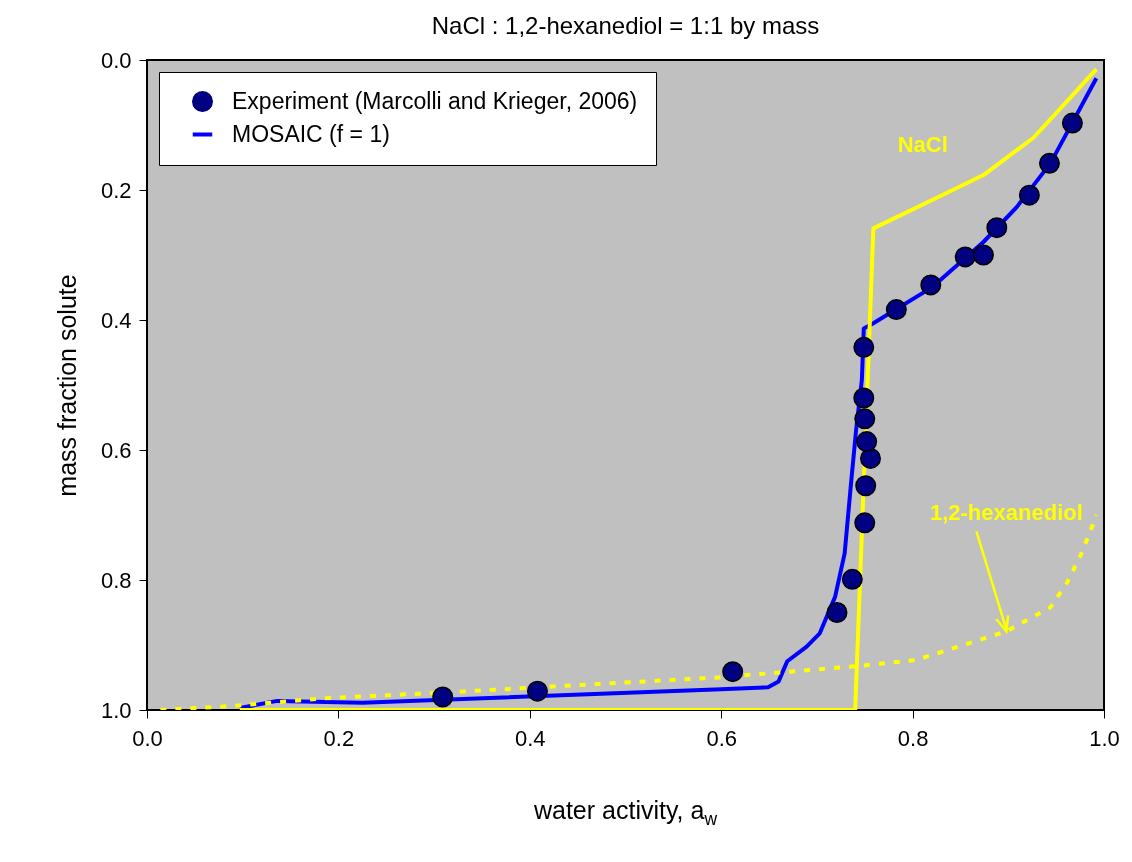  Describe the element at coordinates (116, 190) in the screenshot. I see `y-tick-label: 0.2` at that location.